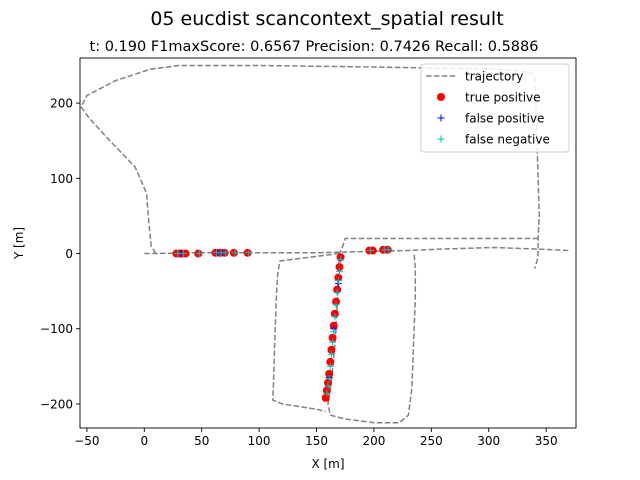  I want to click on legend-item-trajectory: trajectory, so click(474, 77).